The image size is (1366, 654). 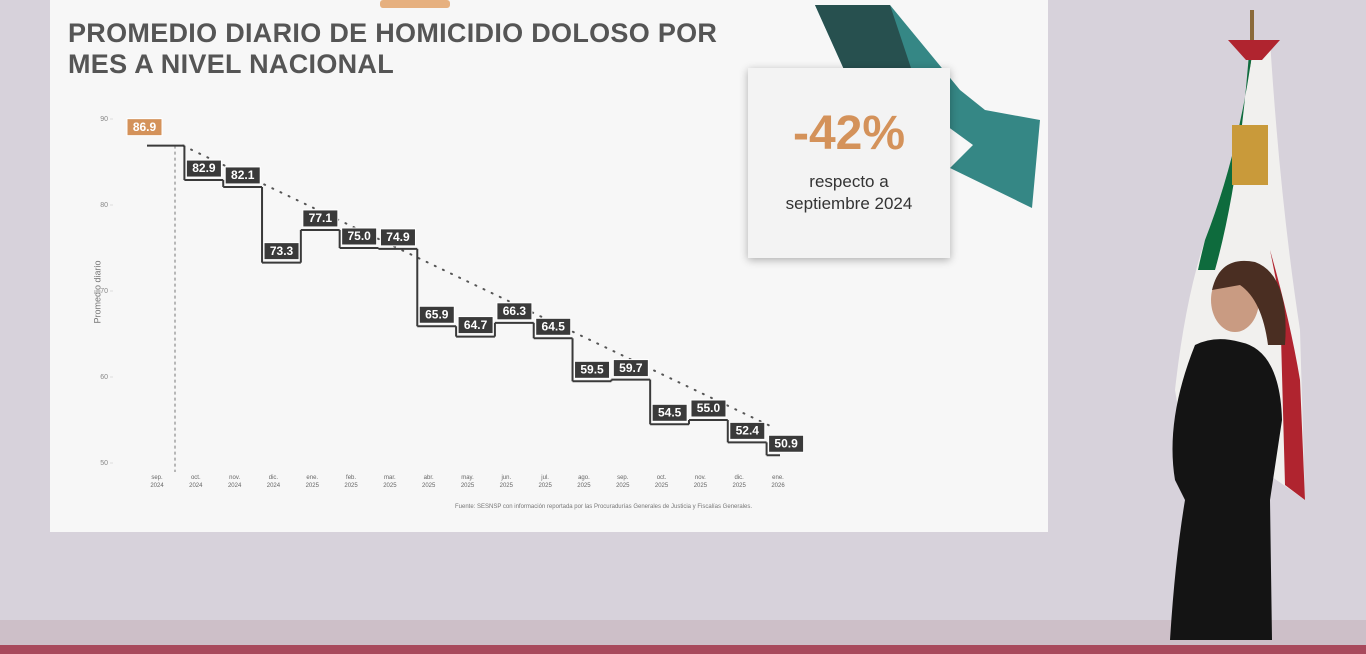 I want to click on y-tick-label: 90, so click(x=104, y=119).